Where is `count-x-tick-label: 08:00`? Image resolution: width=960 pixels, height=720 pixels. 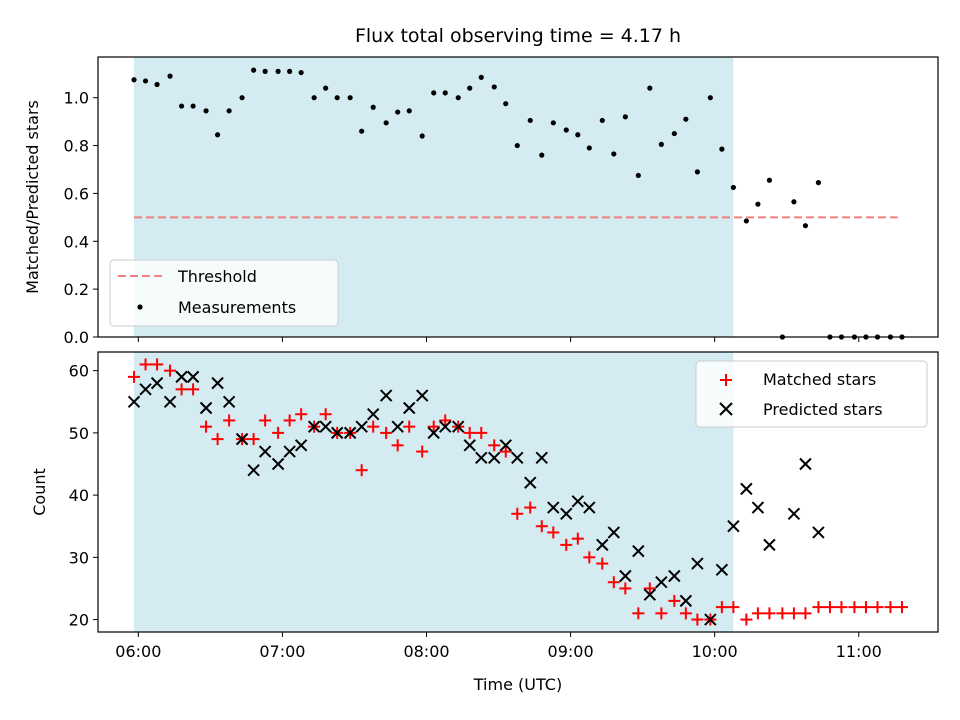 count-x-tick-label: 08:00 is located at coordinates (426, 651).